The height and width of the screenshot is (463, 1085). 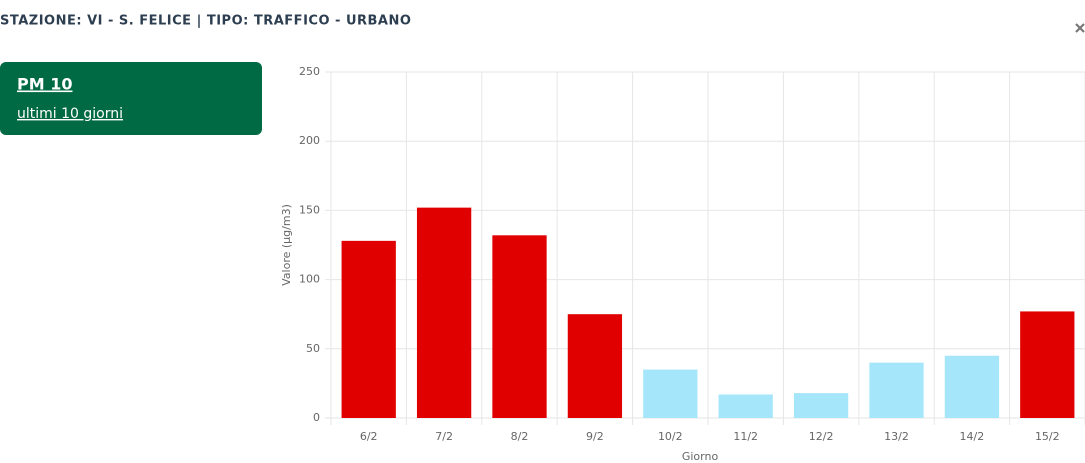 I want to click on y-tick-label: 200, so click(x=309, y=140).